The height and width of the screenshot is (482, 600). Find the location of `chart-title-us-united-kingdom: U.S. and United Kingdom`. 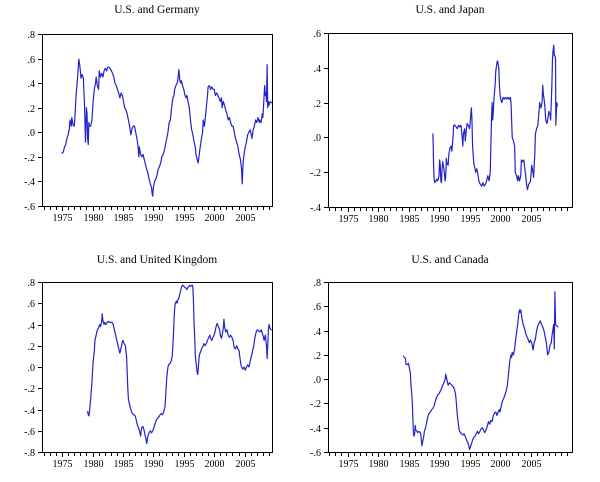

chart-title-us-united-kingdom: U.S. and United Kingdom is located at coordinates (157, 260).